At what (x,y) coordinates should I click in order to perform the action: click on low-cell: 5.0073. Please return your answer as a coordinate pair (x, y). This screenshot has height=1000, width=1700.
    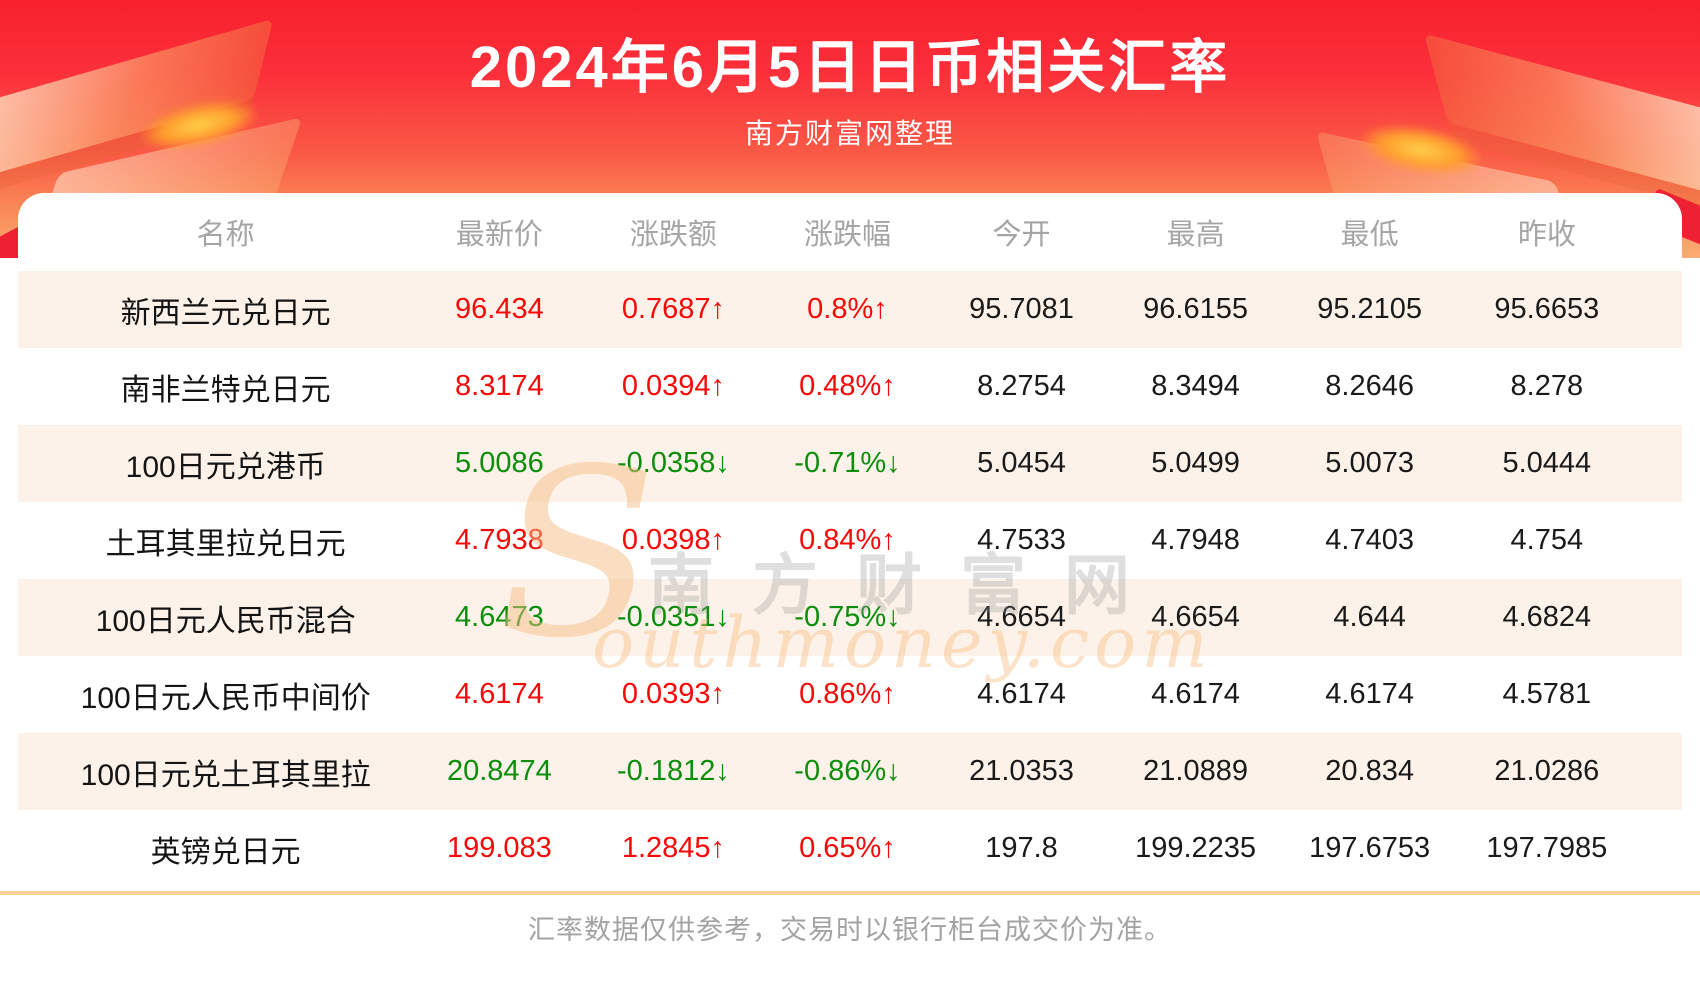
    Looking at the image, I should click on (1369, 463).